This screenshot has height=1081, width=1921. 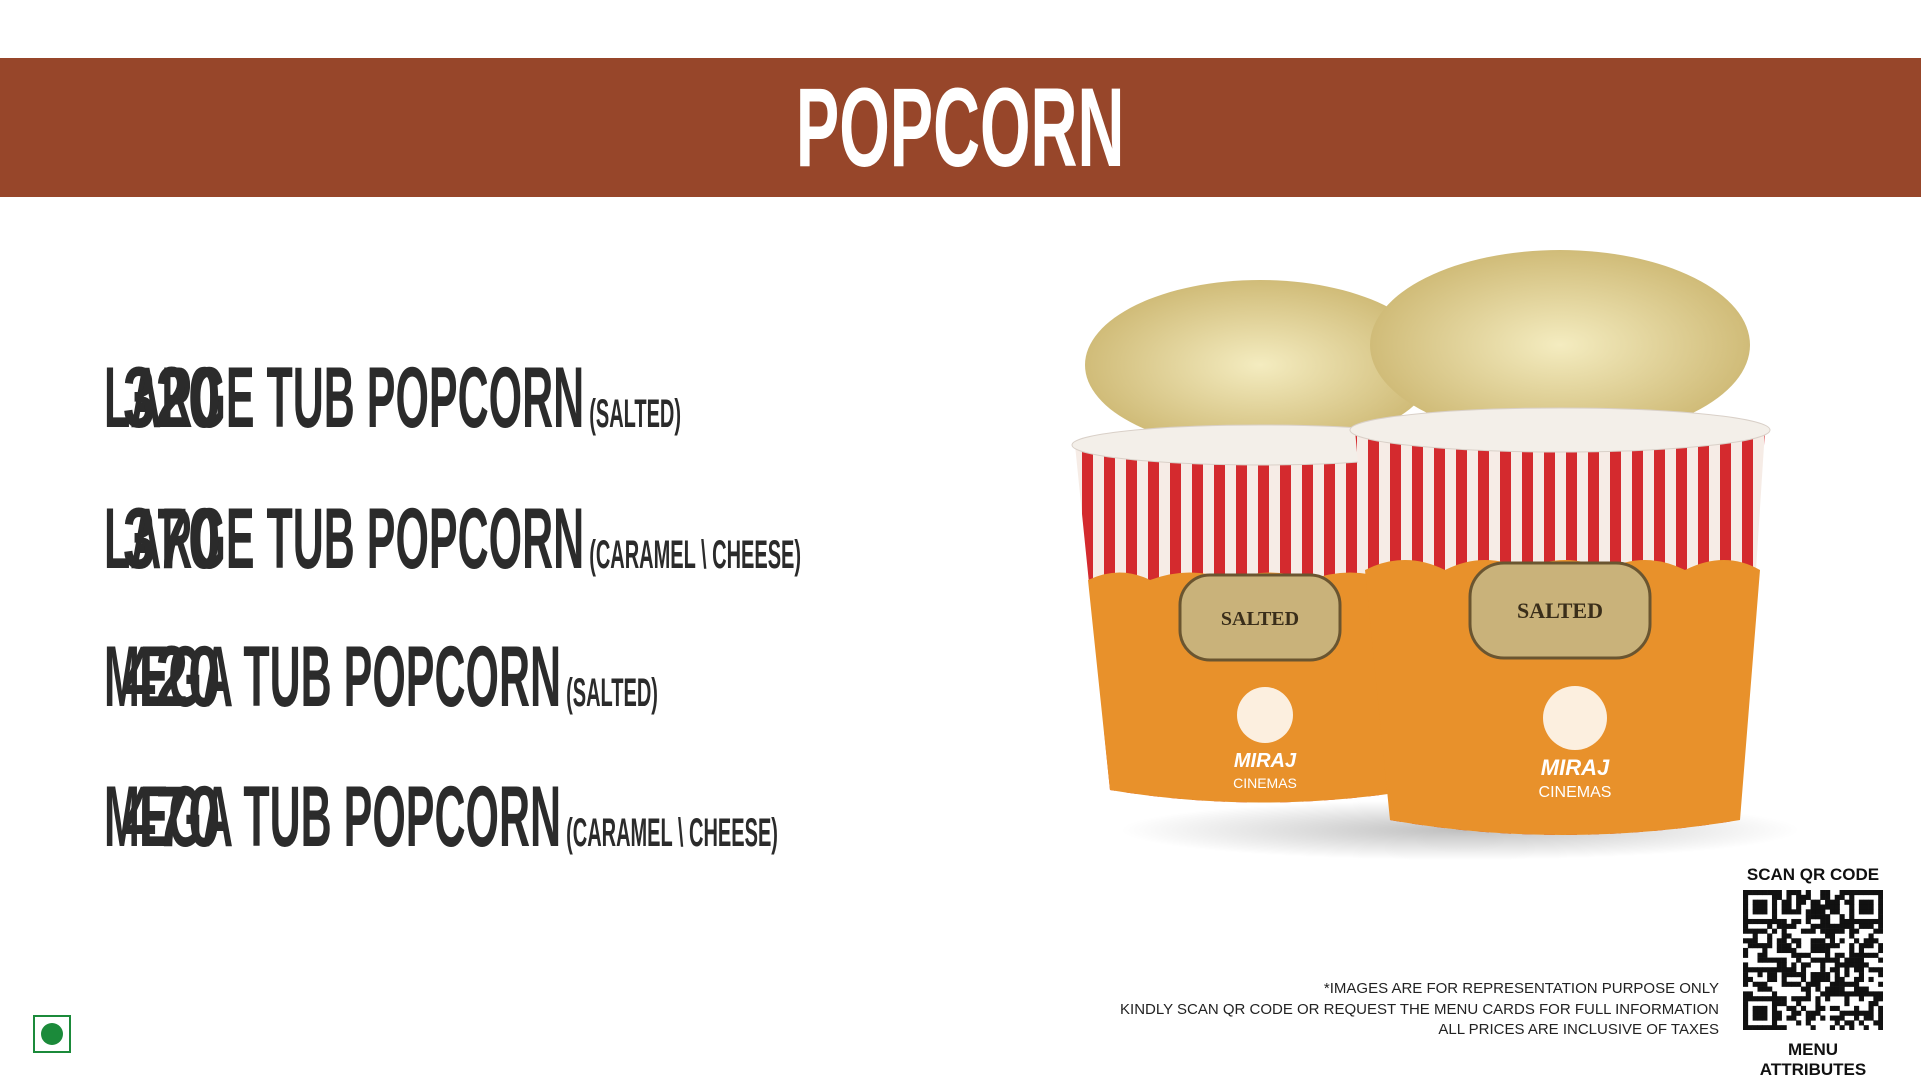 What do you see at coordinates (695, 555) in the screenshot?
I see `item-variant: (CARAMEL \ CHEESE)` at bounding box center [695, 555].